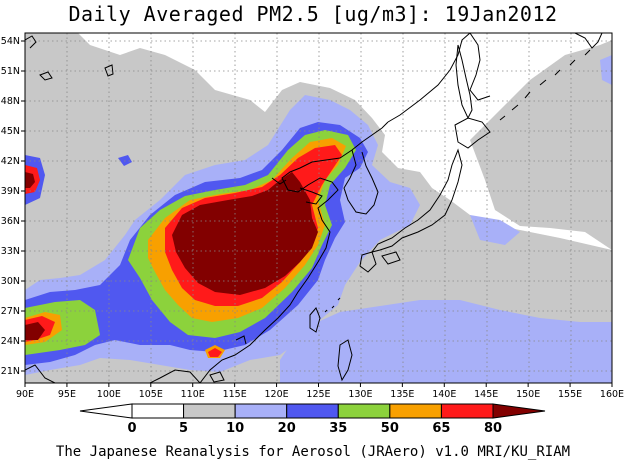 This screenshot has width=626, height=466. What do you see at coordinates (10, 311) in the screenshot?
I see `lat-tick-label: 27N` at bounding box center [10, 311].